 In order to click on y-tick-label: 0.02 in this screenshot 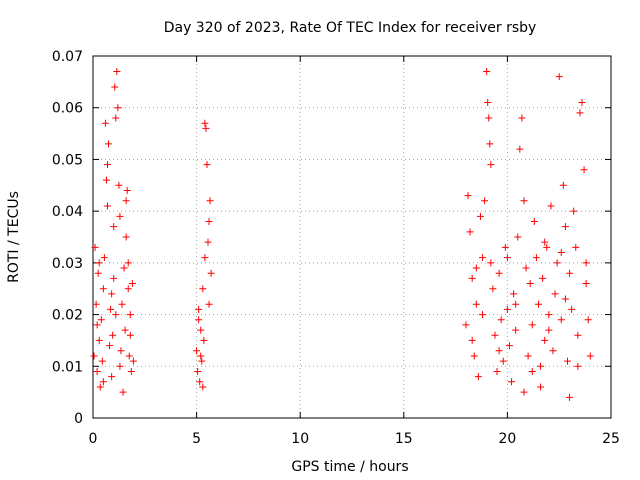, I will do `click(67, 316)`.